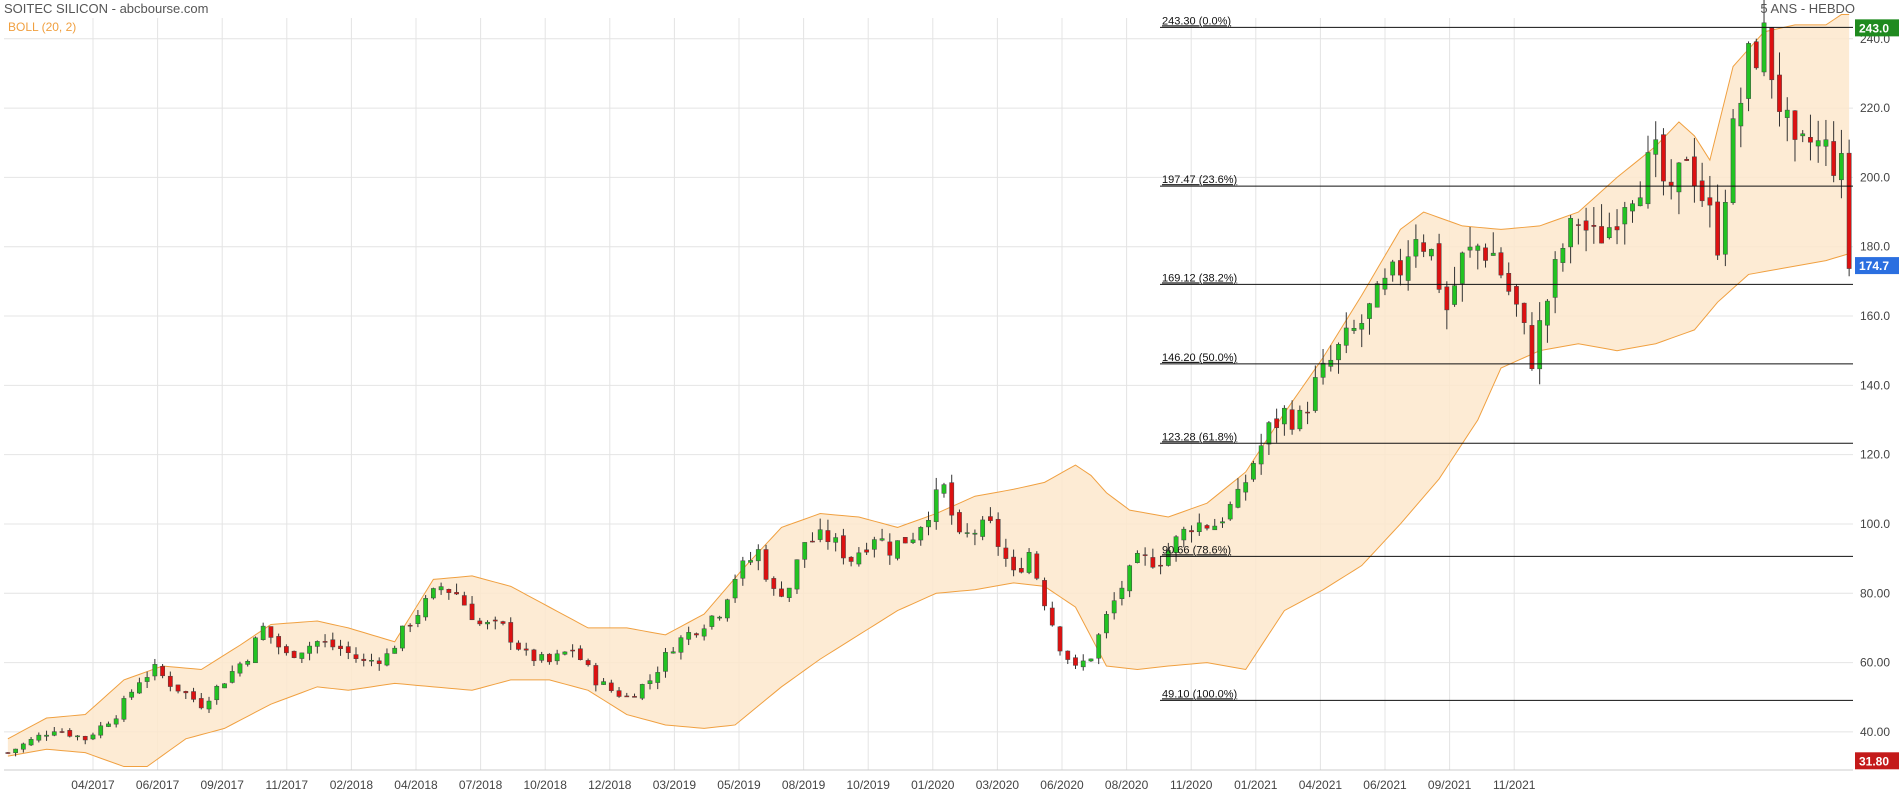  Describe the element at coordinates (869, 785) in the screenshot. I see `x-tick-label: 10/2019` at that location.